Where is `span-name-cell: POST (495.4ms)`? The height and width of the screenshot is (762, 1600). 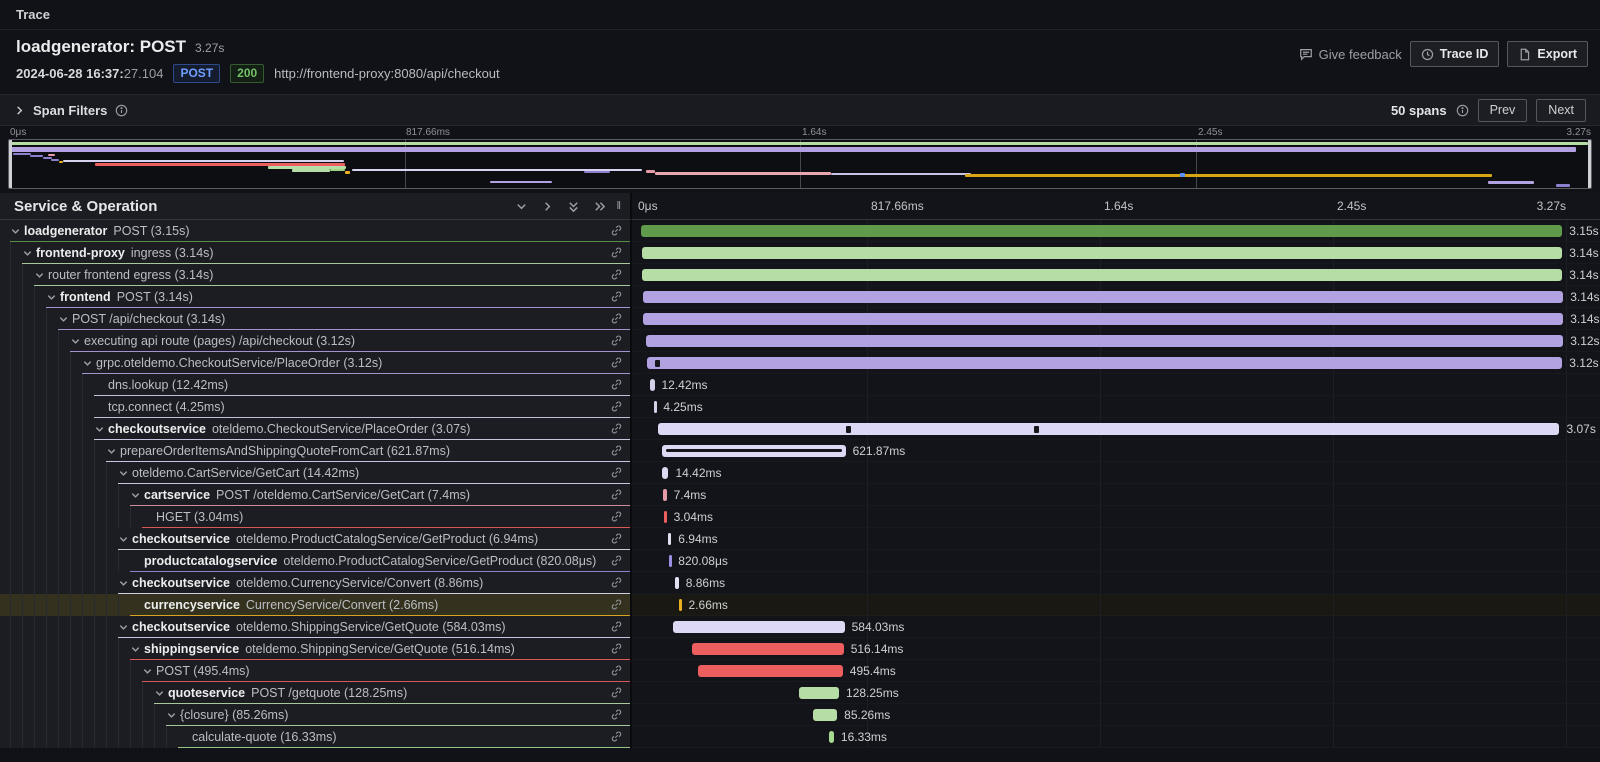
span-name-cell: POST (495.4ms) is located at coordinates (316, 671).